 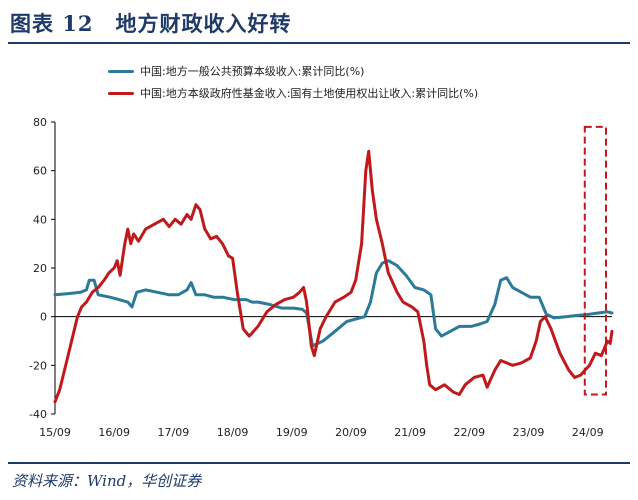 What do you see at coordinates (529, 432) in the screenshot?
I see `x-tick-label: 23/09` at bounding box center [529, 432].